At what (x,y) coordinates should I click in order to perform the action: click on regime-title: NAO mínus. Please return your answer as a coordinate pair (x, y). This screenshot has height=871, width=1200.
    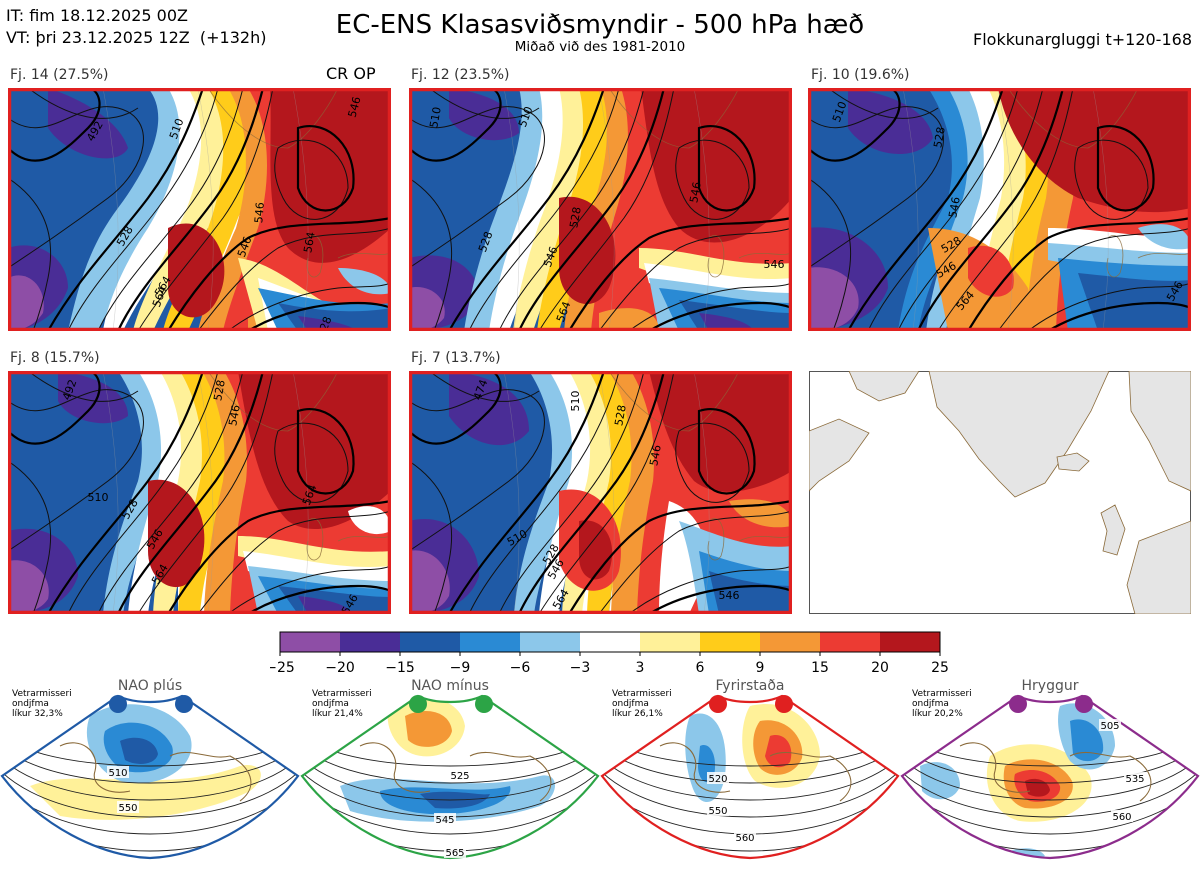
    Looking at the image, I should click on (450, 686).